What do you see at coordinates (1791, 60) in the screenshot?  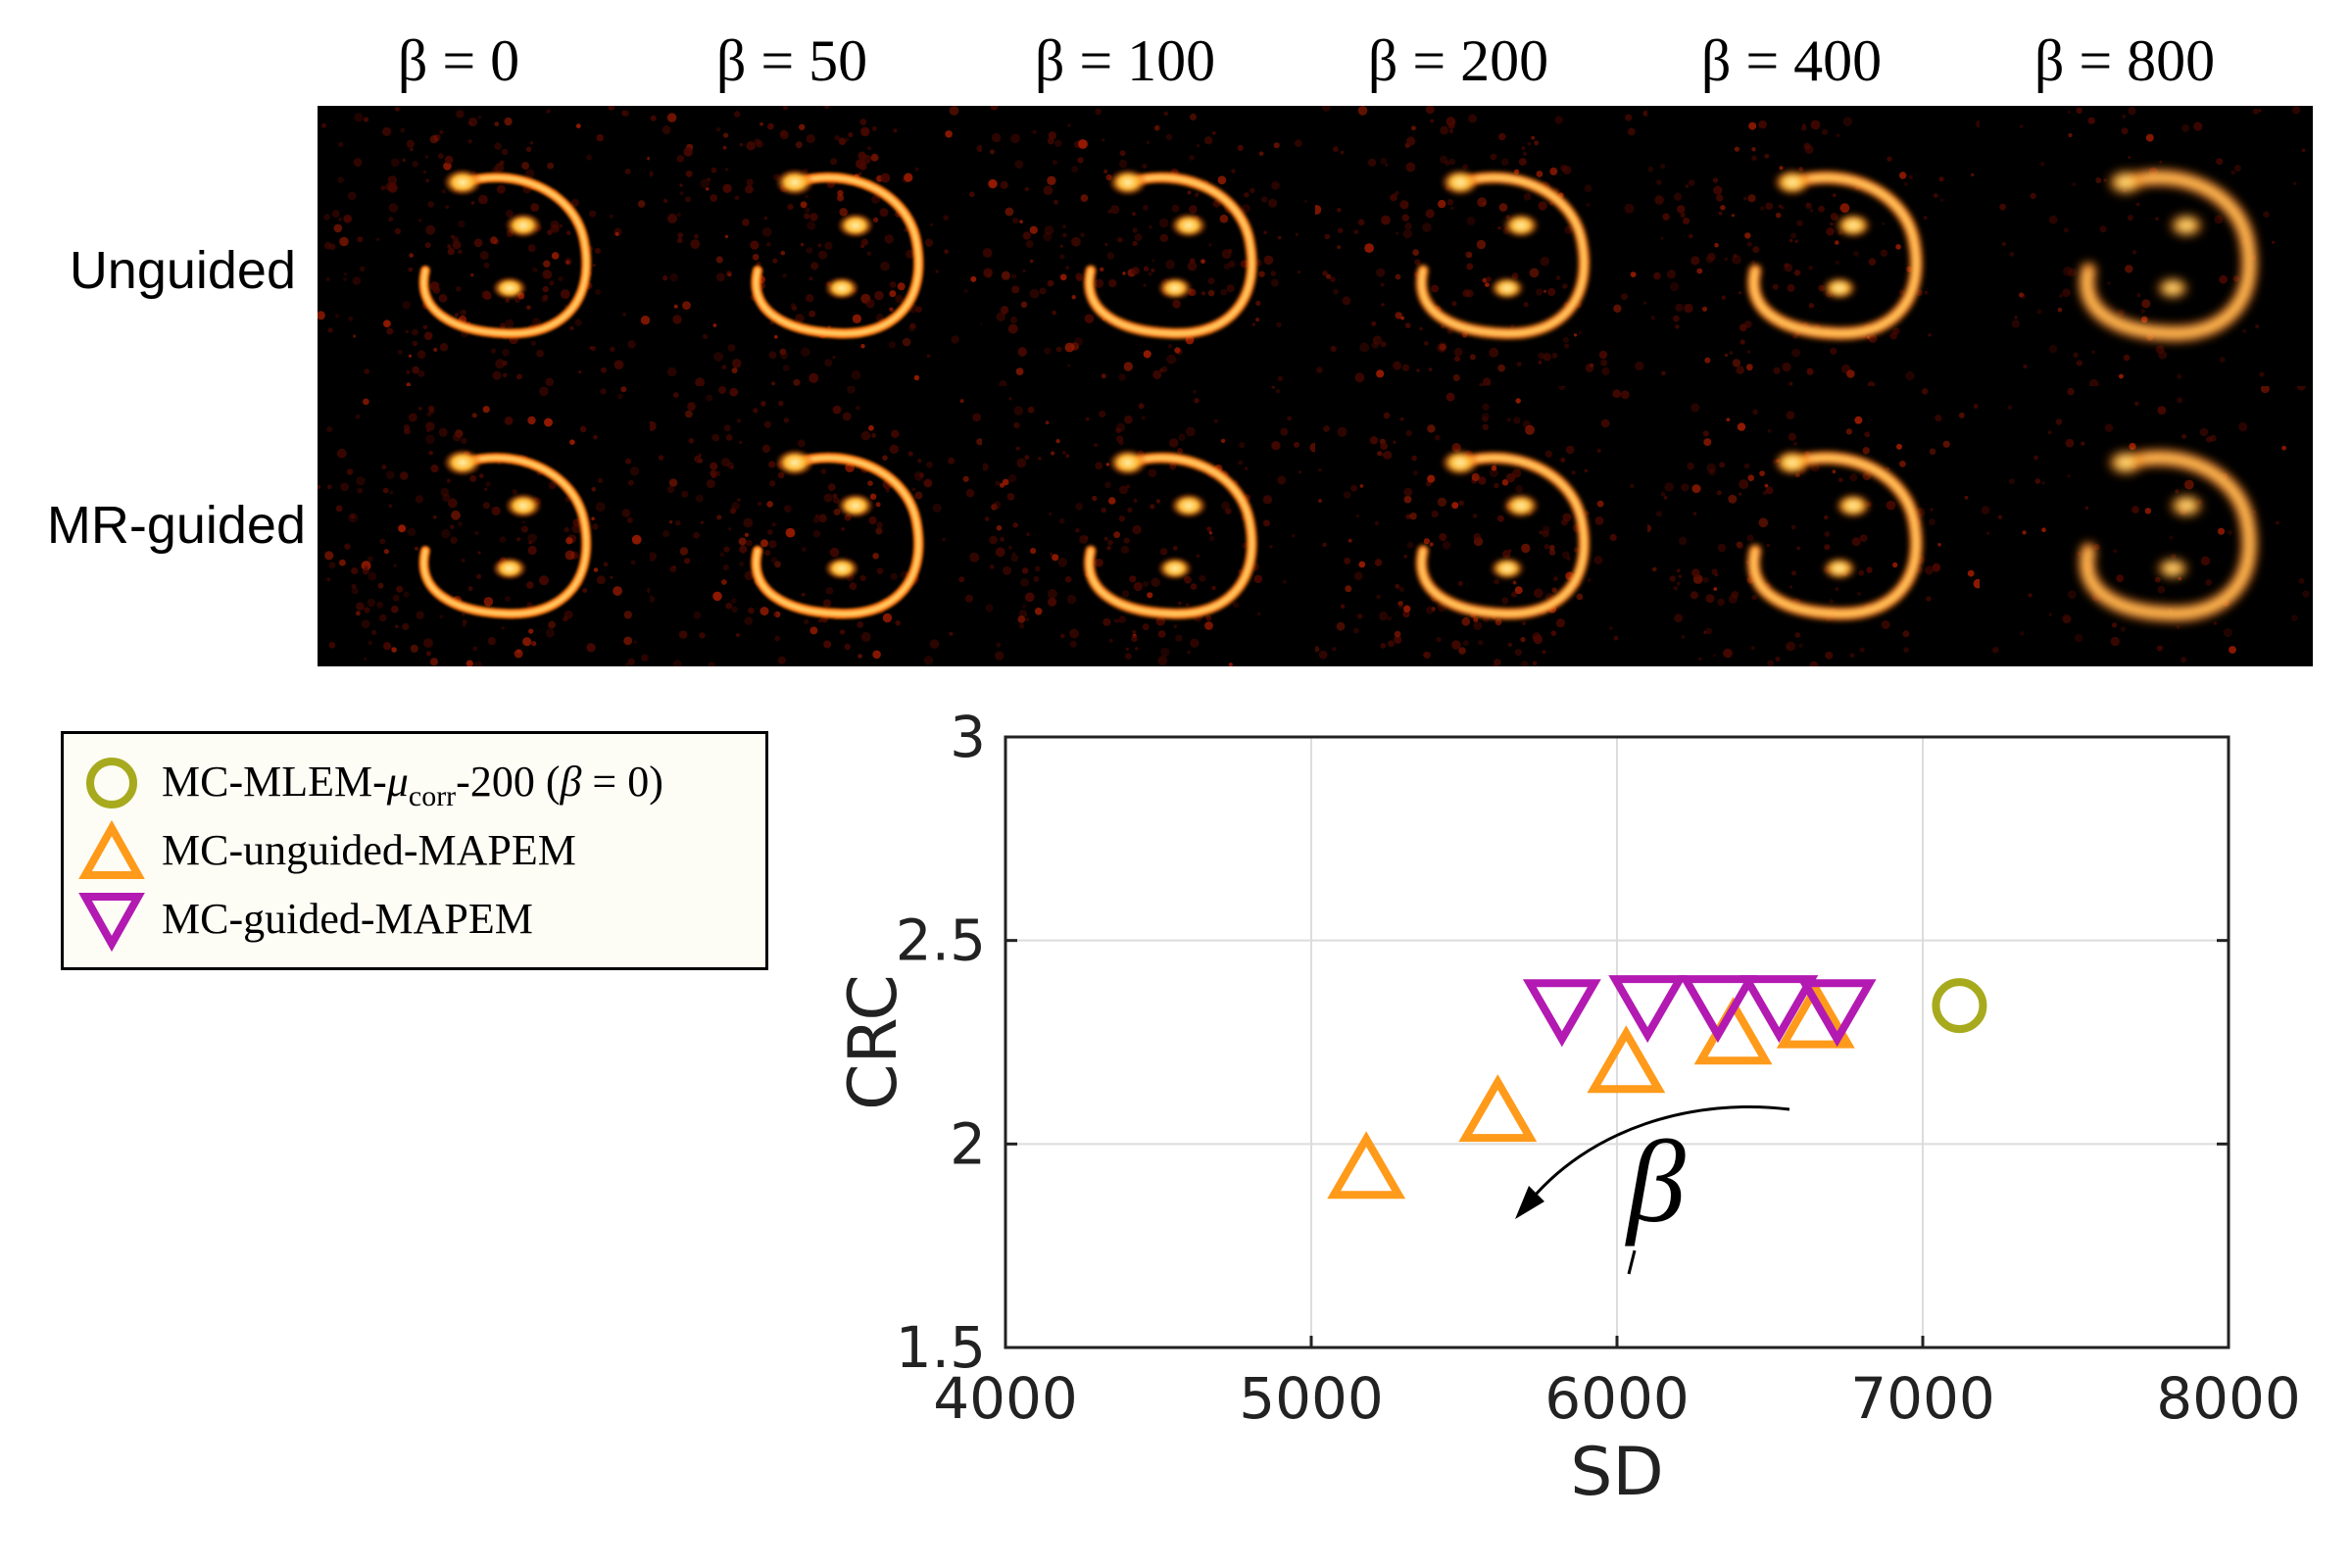 I see `column-label-beta-400: β = 400` at bounding box center [1791, 60].